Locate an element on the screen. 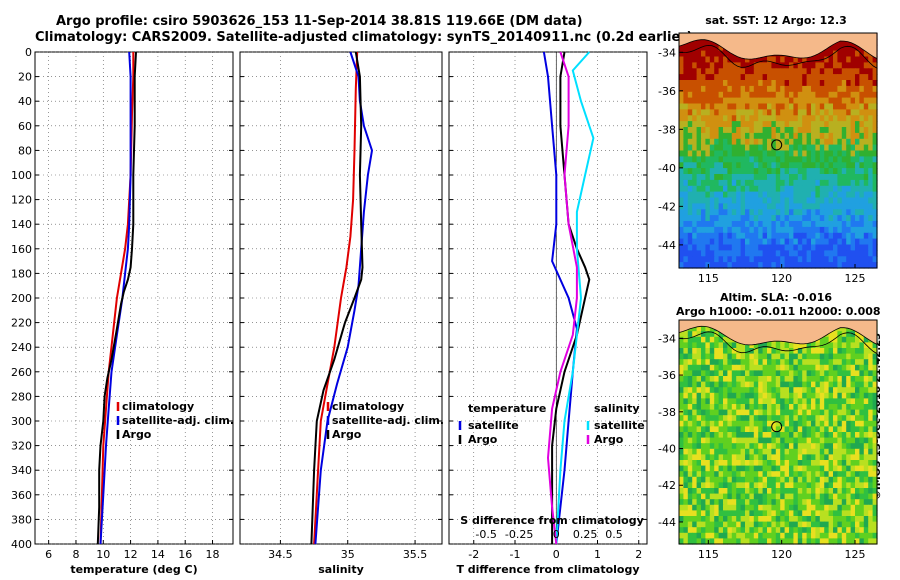 The height and width of the screenshot is (580, 900). map-y-tick-label: -42 is located at coordinates (667, 206).